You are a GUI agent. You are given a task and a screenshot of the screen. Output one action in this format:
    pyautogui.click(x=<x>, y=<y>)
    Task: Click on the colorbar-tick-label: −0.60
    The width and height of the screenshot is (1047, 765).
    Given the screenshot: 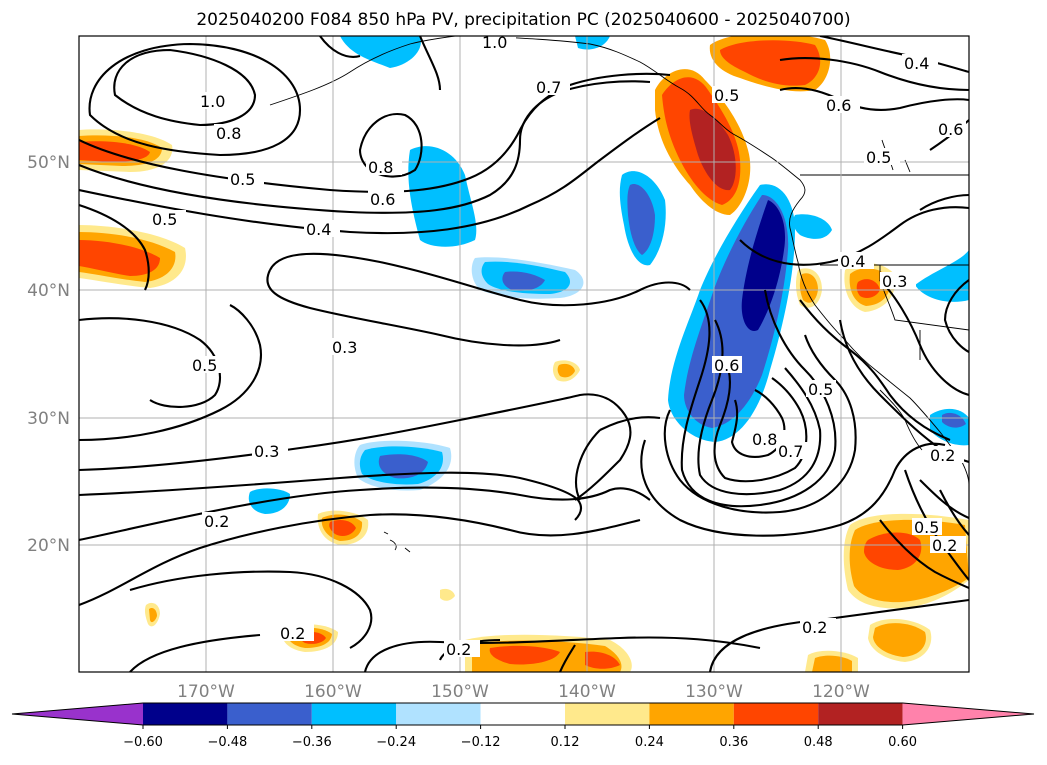 What is the action you would take?
    pyautogui.click(x=143, y=742)
    